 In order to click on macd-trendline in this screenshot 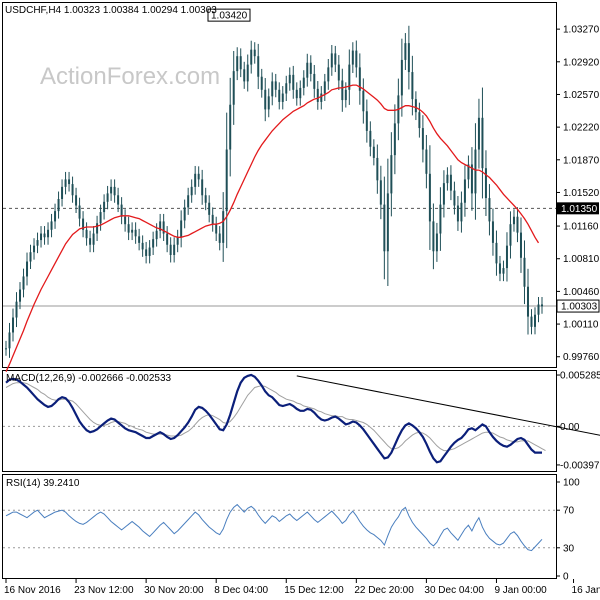, I will do `click(448, 405)`.